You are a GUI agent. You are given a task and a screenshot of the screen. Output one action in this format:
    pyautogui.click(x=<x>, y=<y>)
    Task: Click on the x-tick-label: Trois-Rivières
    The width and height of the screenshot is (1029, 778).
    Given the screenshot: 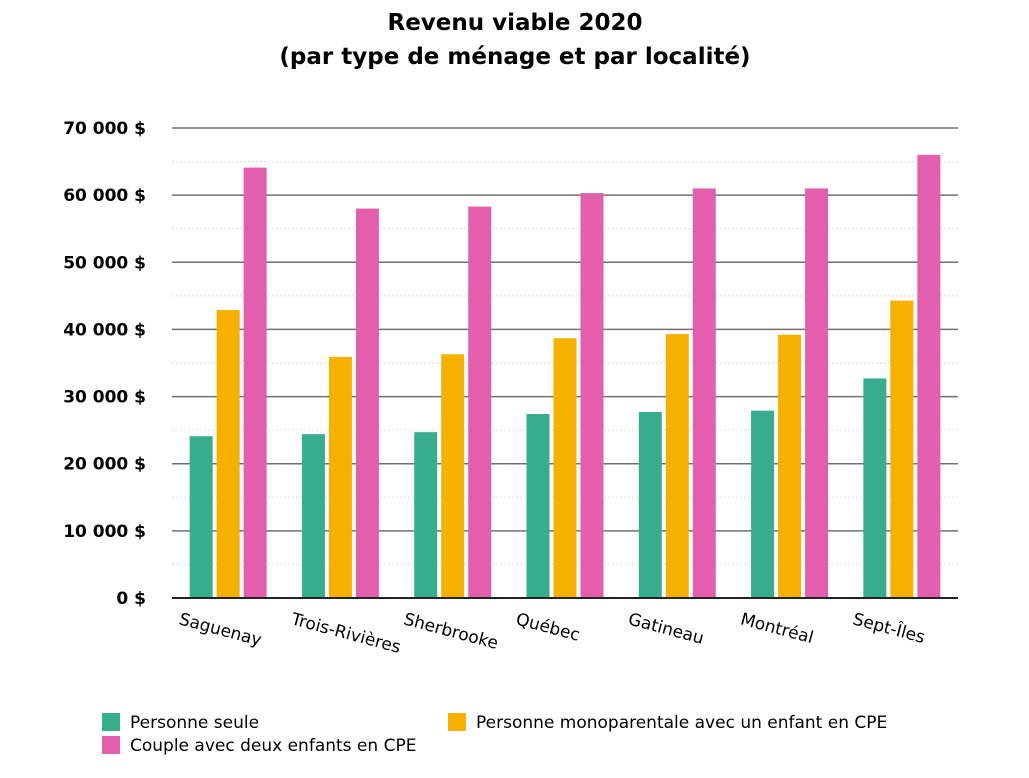 What is the action you would take?
    pyautogui.click(x=345, y=633)
    